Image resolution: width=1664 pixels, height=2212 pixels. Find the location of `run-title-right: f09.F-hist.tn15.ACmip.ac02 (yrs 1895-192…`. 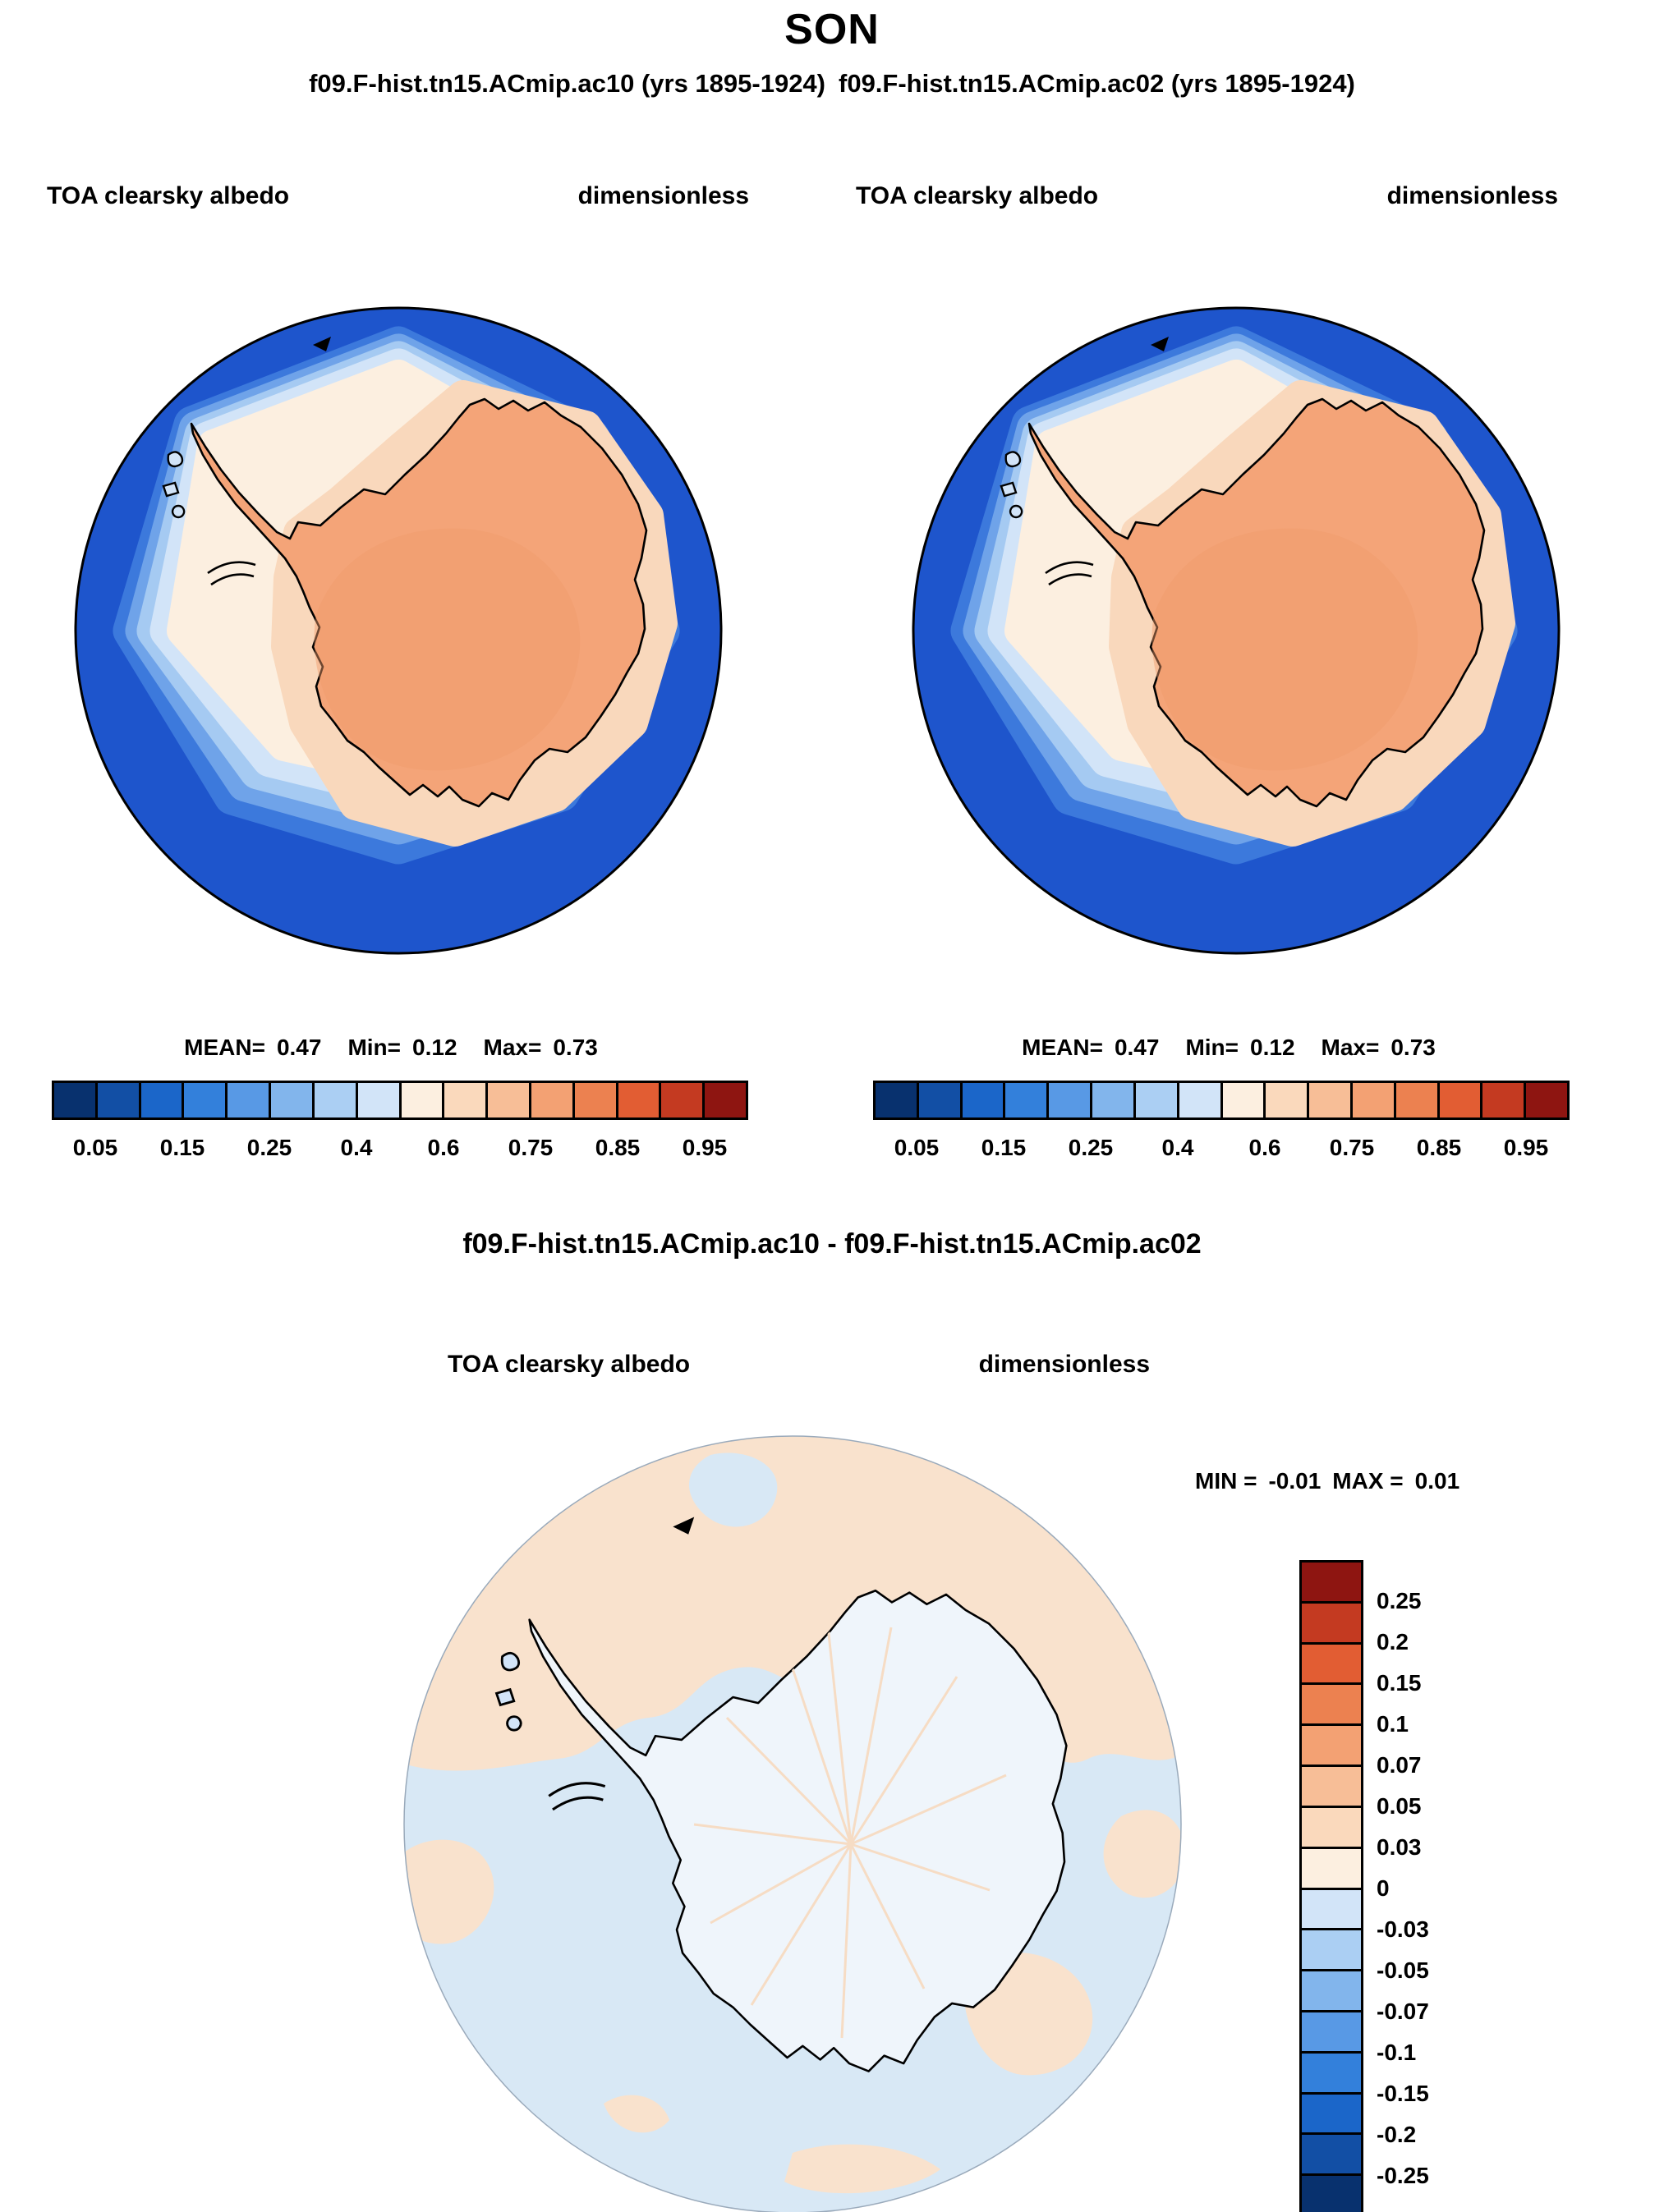

run-title-right: f09.F-hist.tn15.ACmip.ac02 (yrs 1895-192… is located at coordinates (1097, 83).